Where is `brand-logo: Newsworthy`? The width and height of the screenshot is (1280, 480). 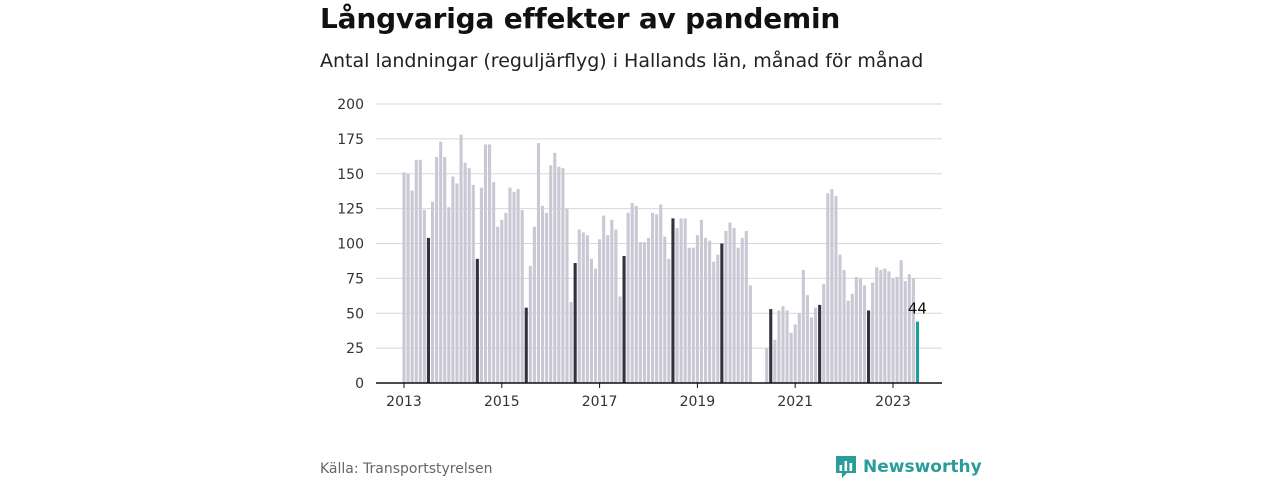 brand-logo: Newsworthy is located at coordinates (908, 467).